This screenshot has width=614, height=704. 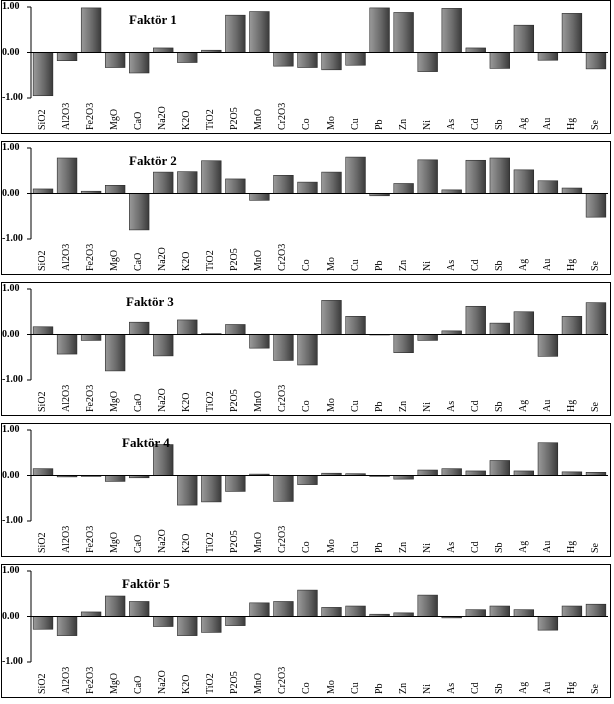 I want to click on x-tick-label: Se, so click(x=595, y=548).